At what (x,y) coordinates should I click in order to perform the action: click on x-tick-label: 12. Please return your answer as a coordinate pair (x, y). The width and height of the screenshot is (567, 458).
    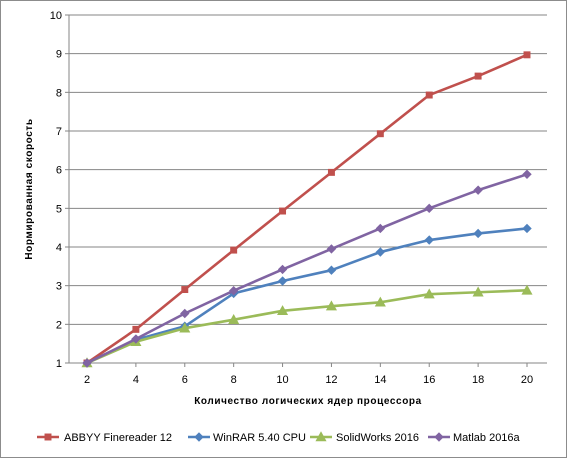
    Looking at the image, I should click on (331, 380).